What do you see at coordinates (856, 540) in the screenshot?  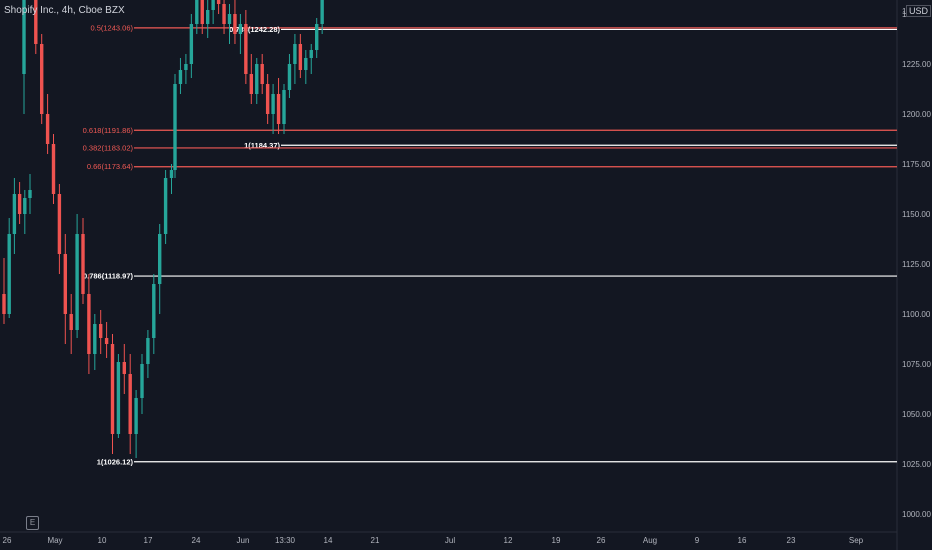 I see `x-tick-label: Sep` at bounding box center [856, 540].